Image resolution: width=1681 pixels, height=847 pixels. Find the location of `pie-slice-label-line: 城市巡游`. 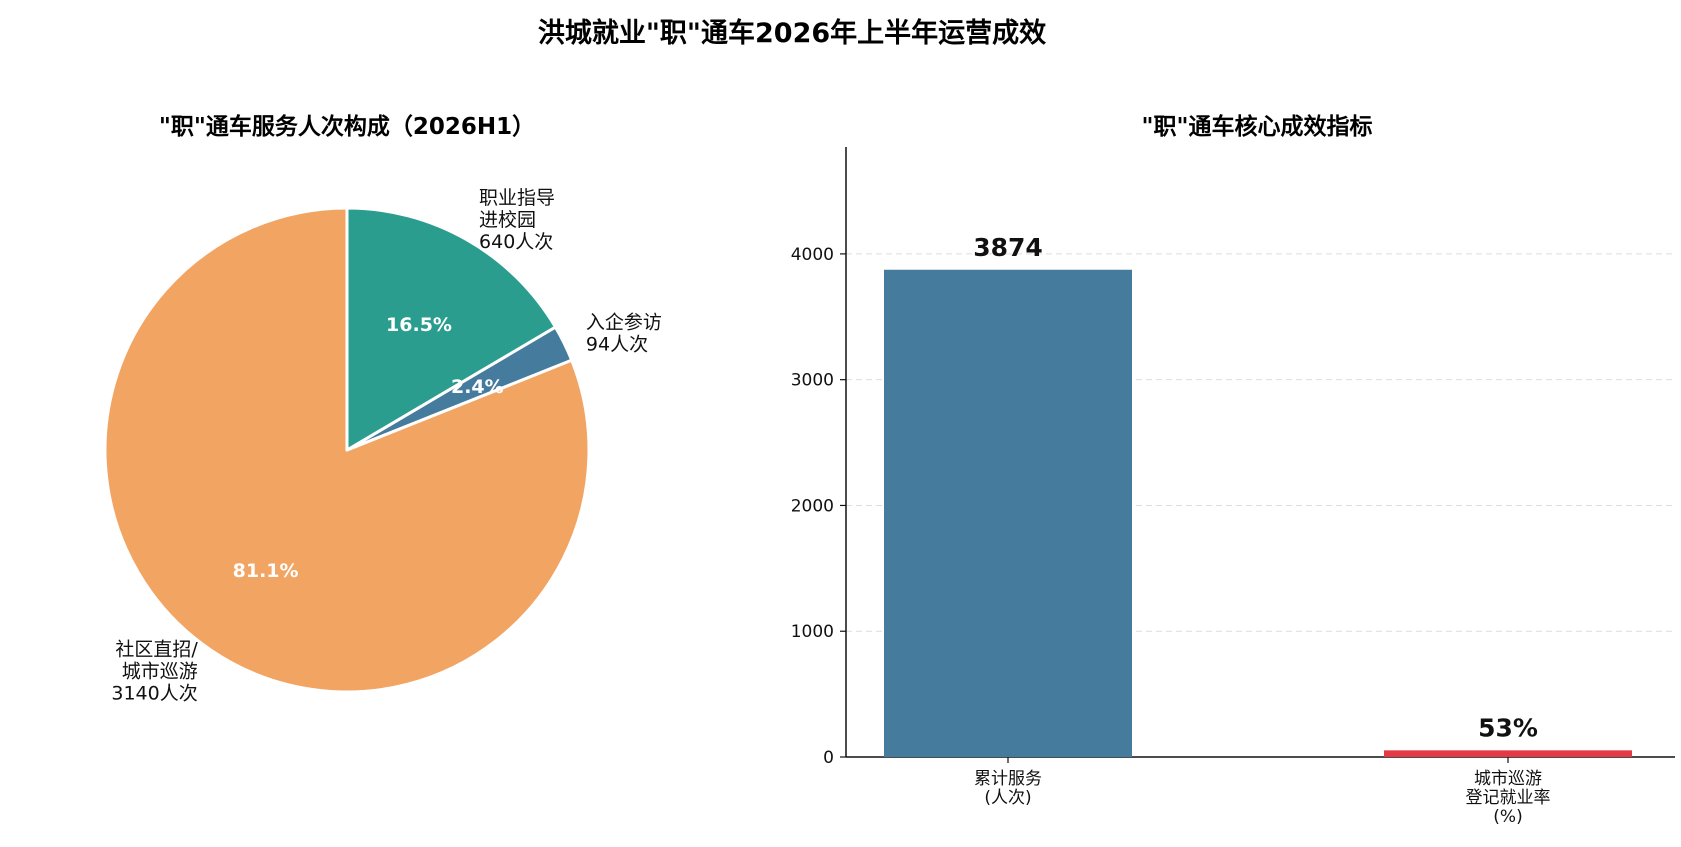

pie-slice-label-line: 城市巡游 is located at coordinates (160, 671).